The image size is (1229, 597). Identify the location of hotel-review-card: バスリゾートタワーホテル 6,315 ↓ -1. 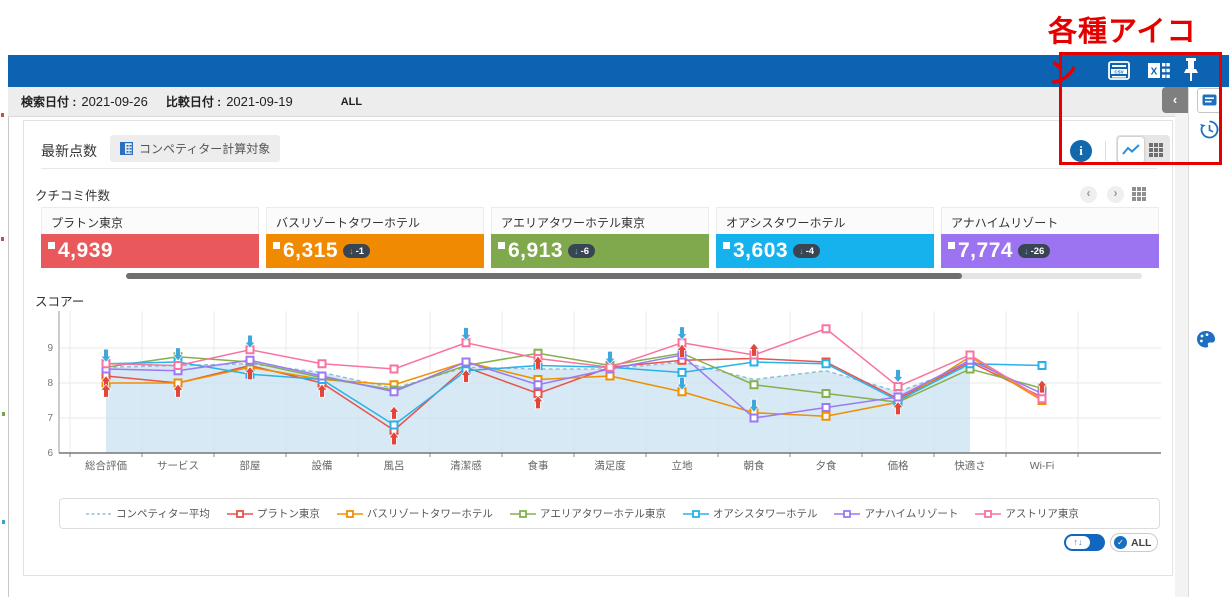
(375, 237).